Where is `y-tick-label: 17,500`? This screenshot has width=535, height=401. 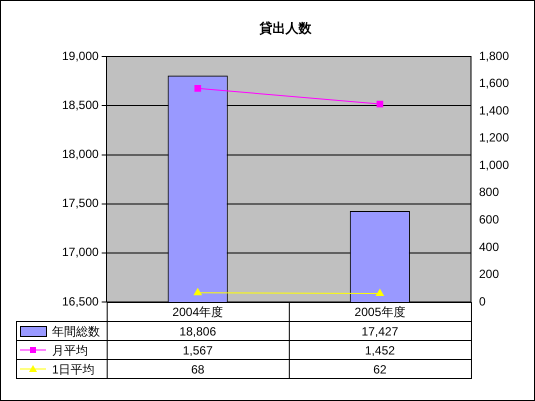 y-tick-label: 17,500 is located at coordinates (81, 203).